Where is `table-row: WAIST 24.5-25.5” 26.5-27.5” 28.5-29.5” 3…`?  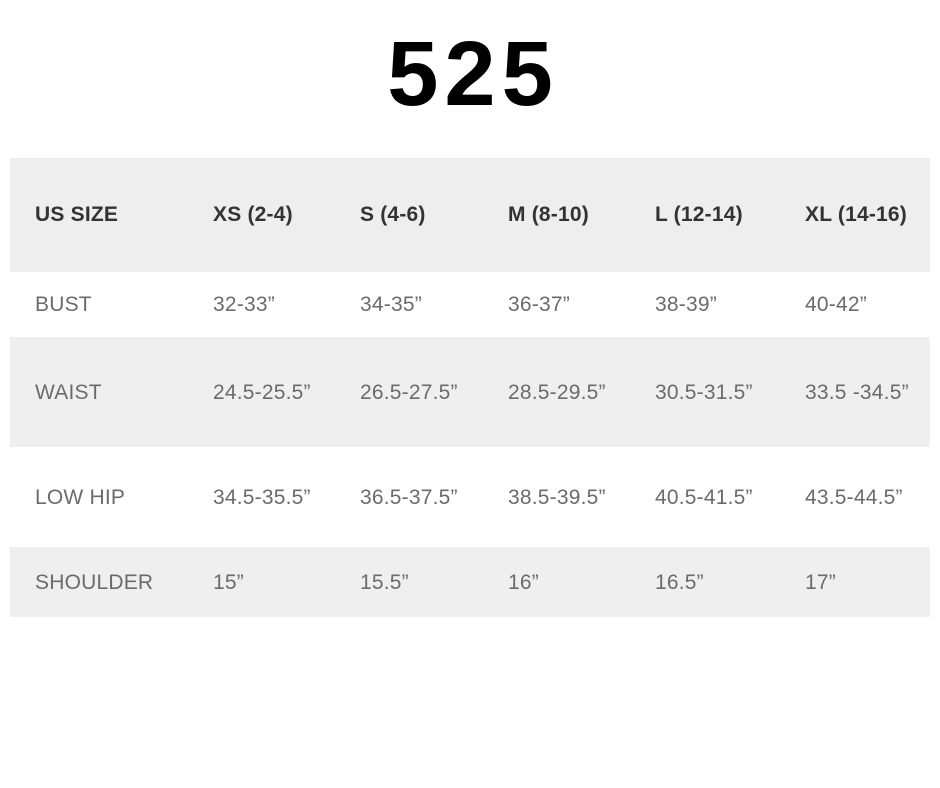 table-row: WAIST 24.5-25.5” 26.5-27.5” 28.5-29.5” 3… is located at coordinates (470, 392).